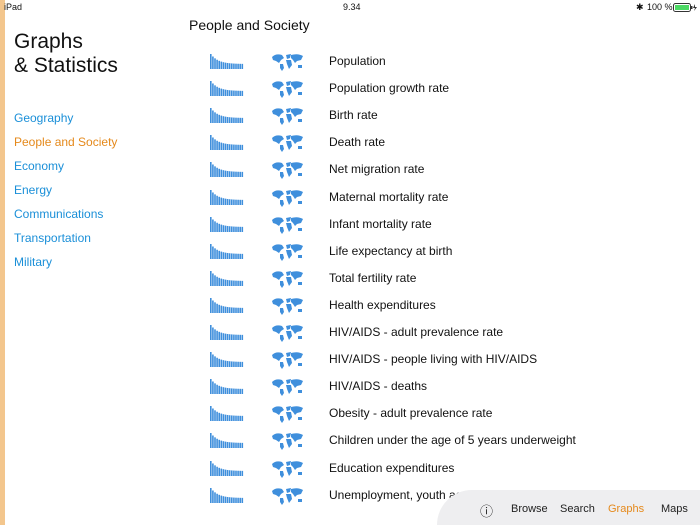 This screenshot has height=525, width=700. I want to click on row: Net migration rate, so click(415, 170).